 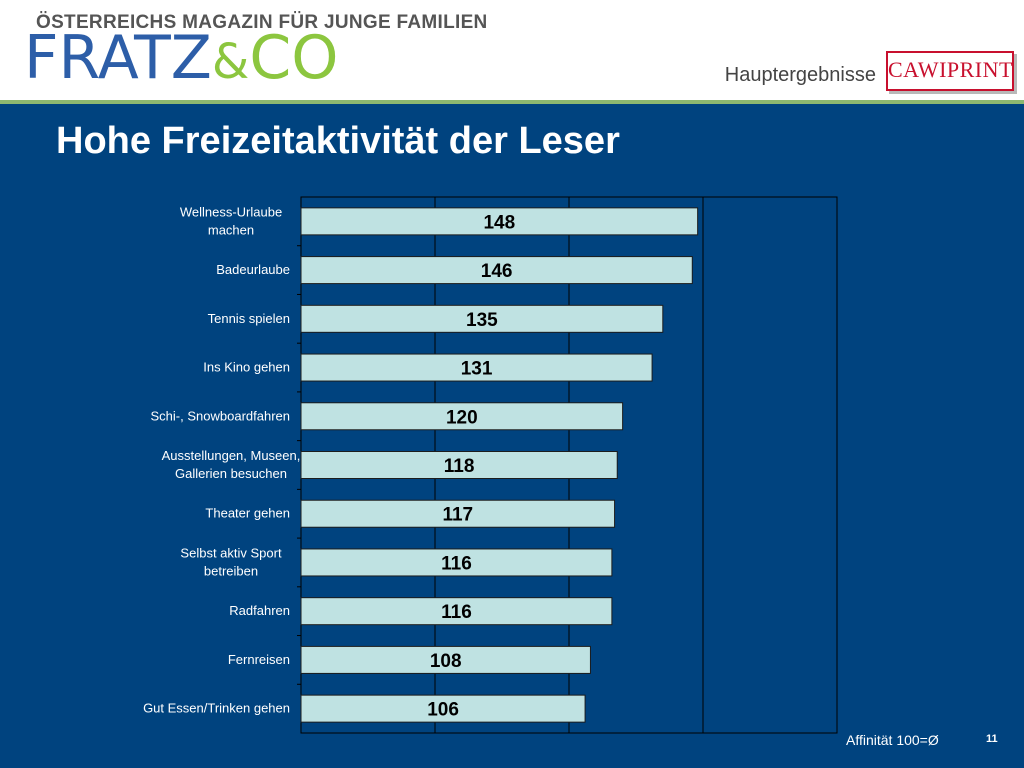 I want to click on bar-value-label: 120, so click(x=462, y=417).